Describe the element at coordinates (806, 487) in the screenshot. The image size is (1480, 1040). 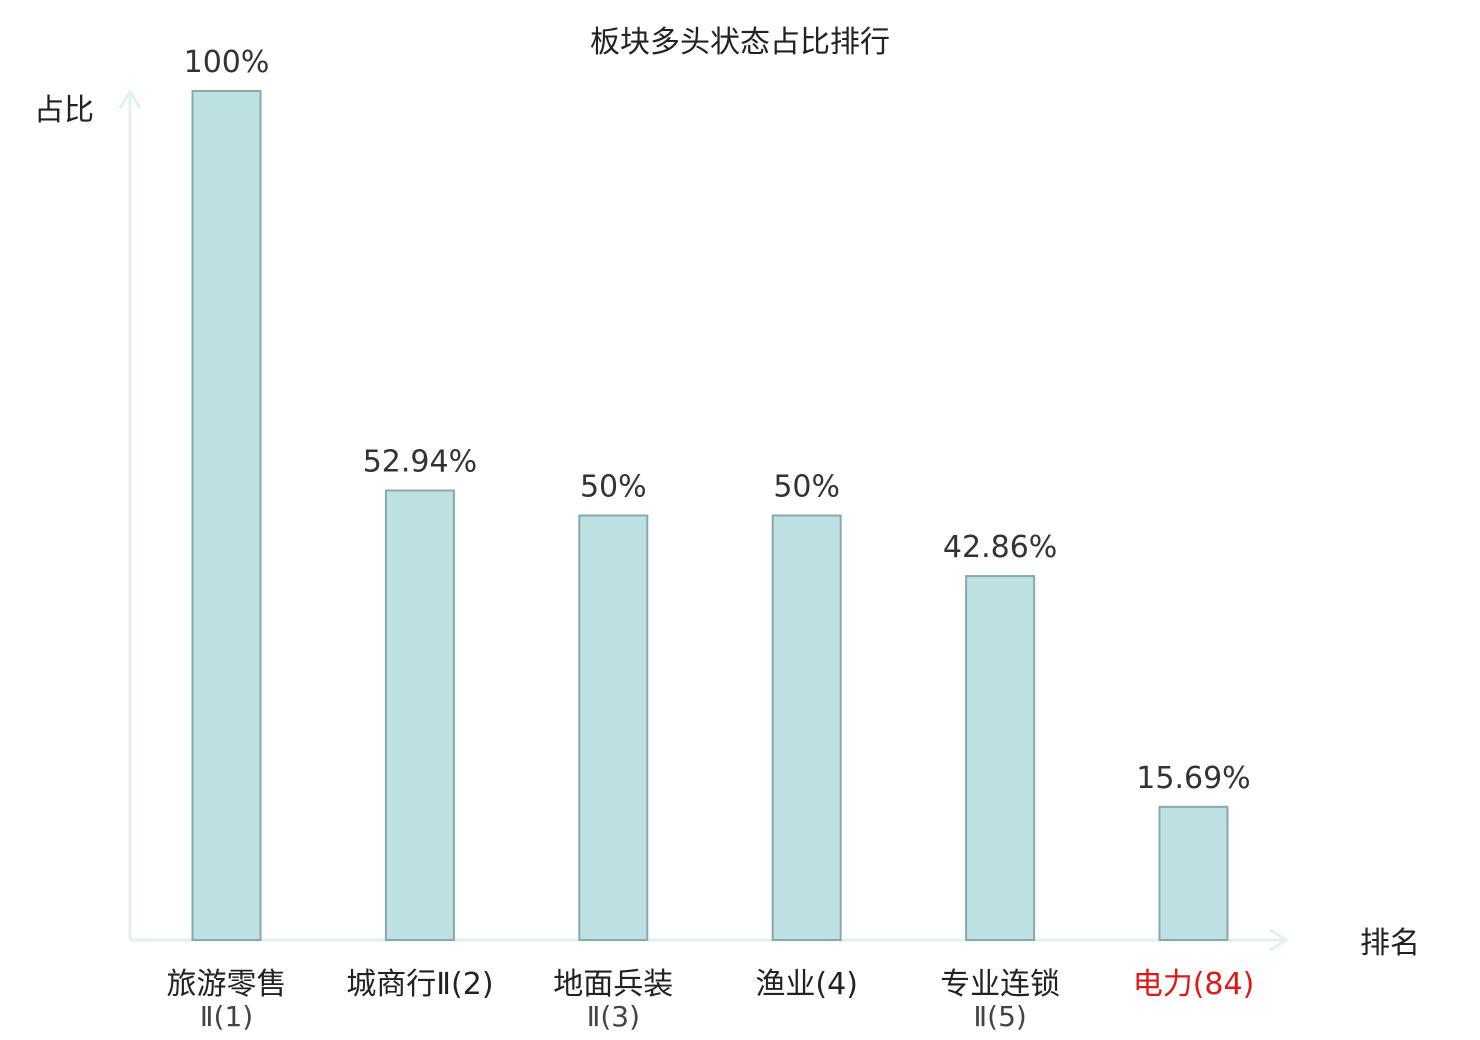
I see `bar-value-label-4: 50%` at that location.